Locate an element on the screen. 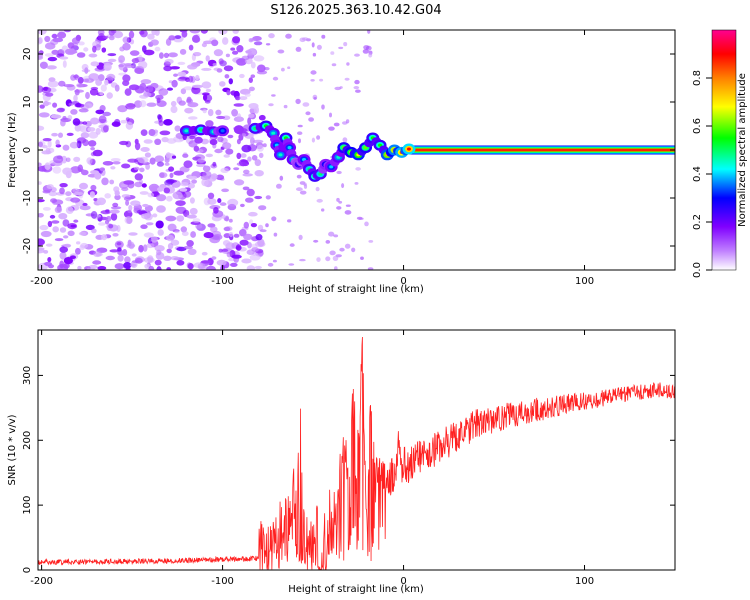 The height and width of the screenshot is (600, 750). snr-ytick-label: 200 is located at coordinates (27, 440).